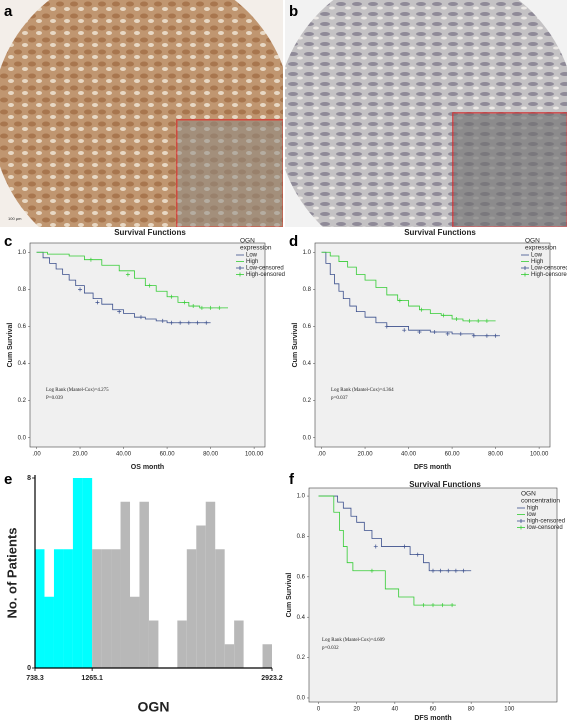 The height and width of the screenshot is (727, 567). Describe the element at coordinates (366, 455) in the screenshot. I see `x-tick-label: 20.00` at that location.